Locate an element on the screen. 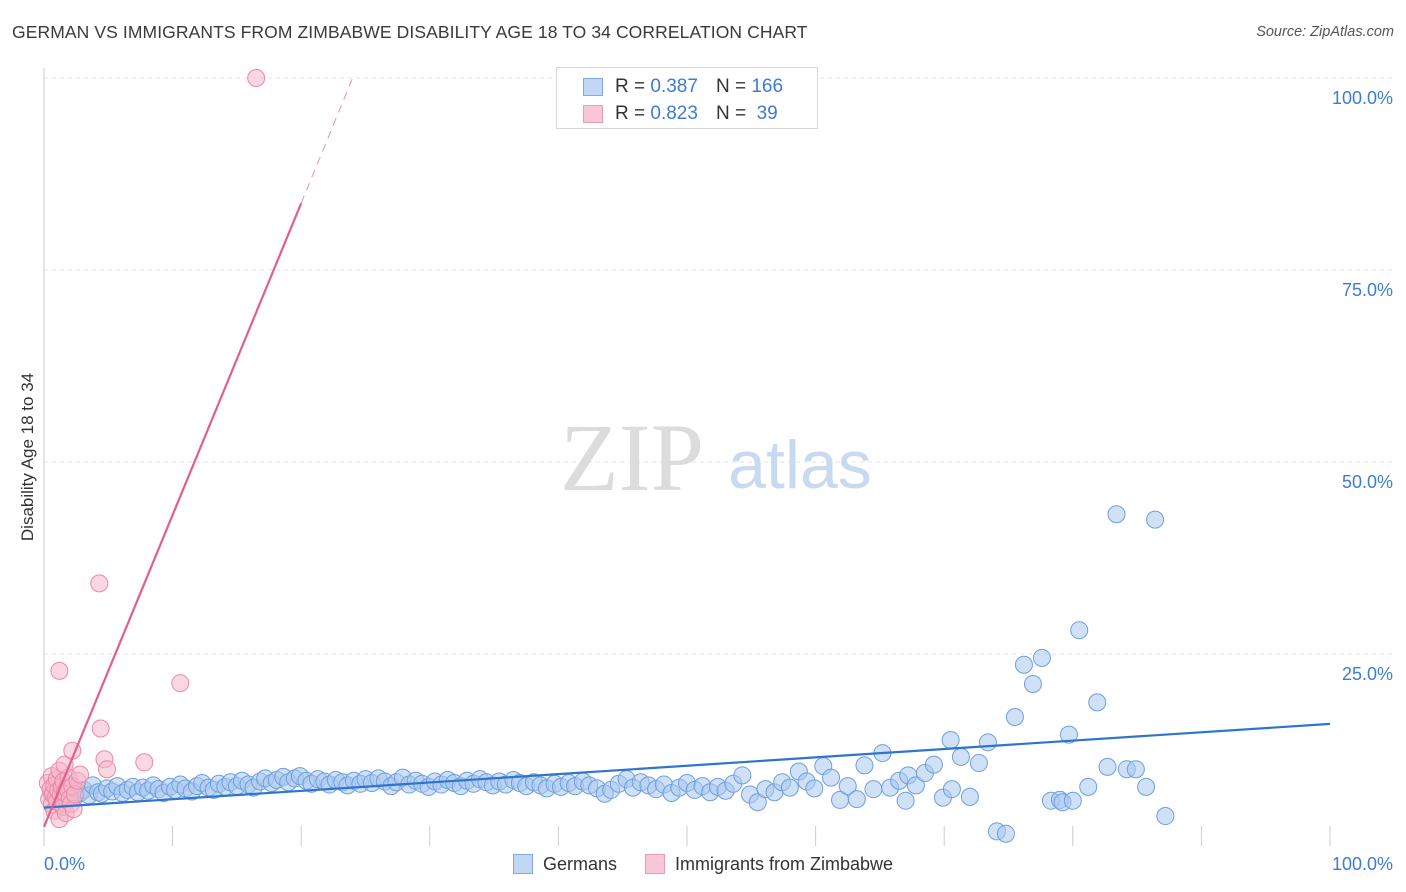 The height and width of the screenshot is (892, 1406). y-tick-label: 100.0% is located at coordinates (1362, 98).